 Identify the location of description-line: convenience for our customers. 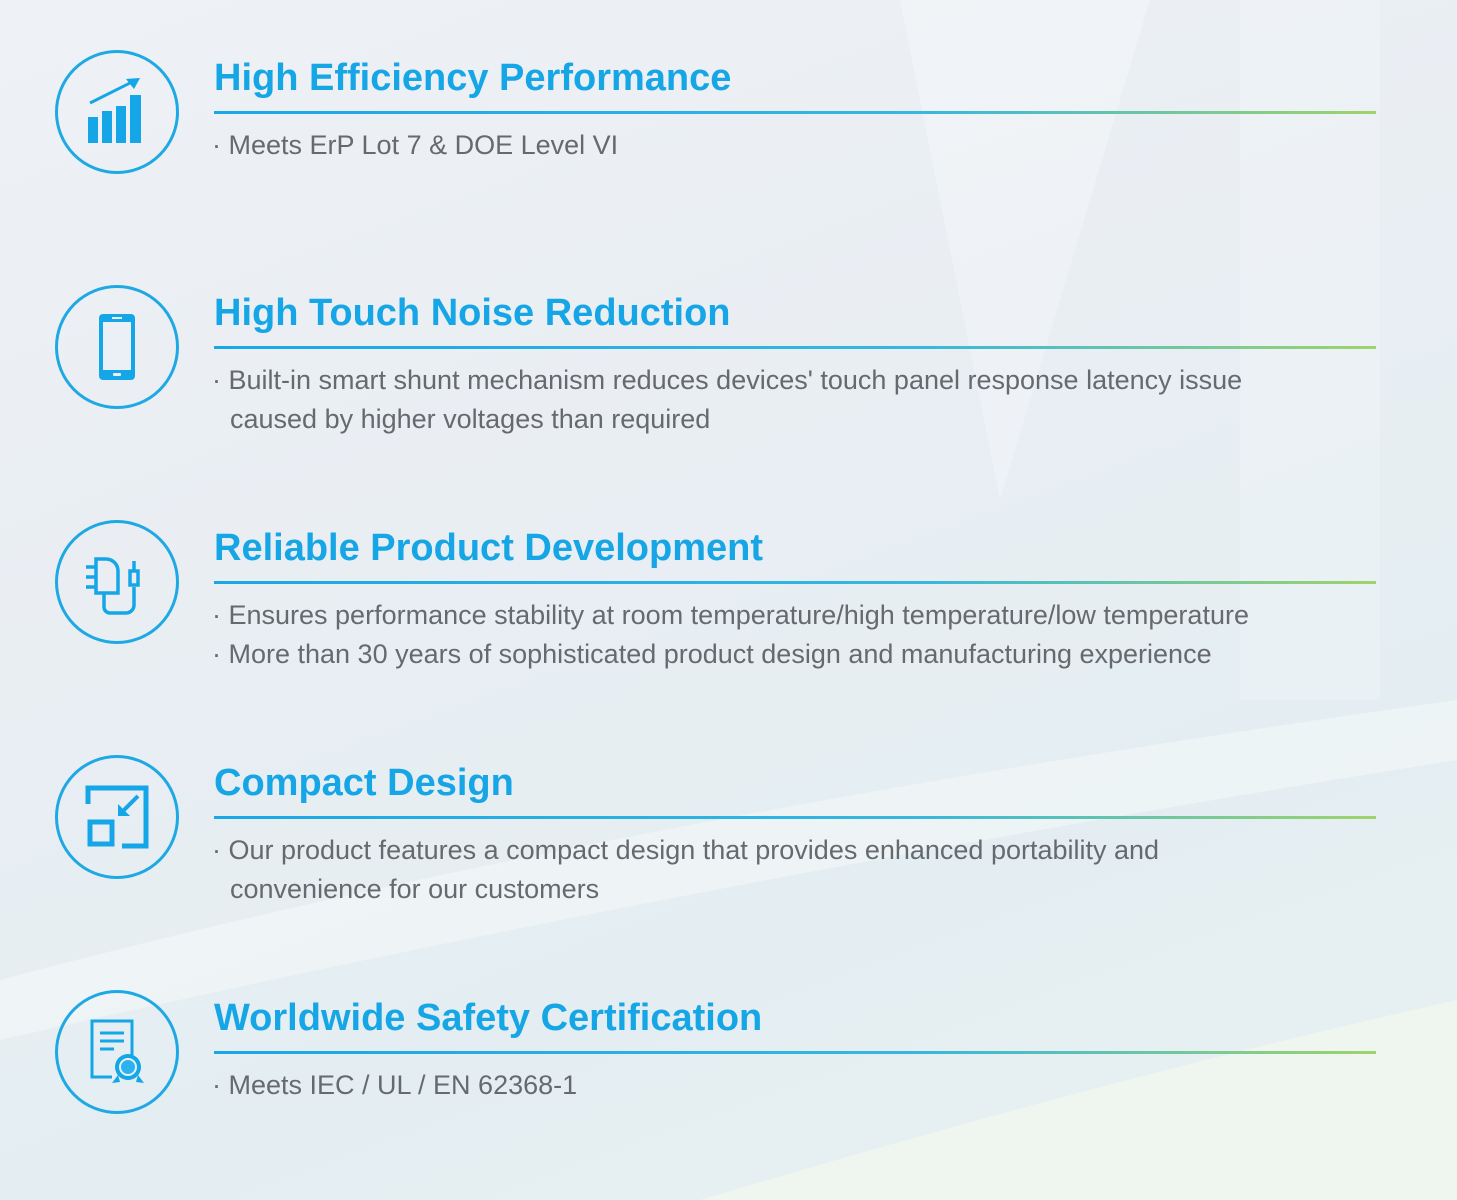
(415, 889).